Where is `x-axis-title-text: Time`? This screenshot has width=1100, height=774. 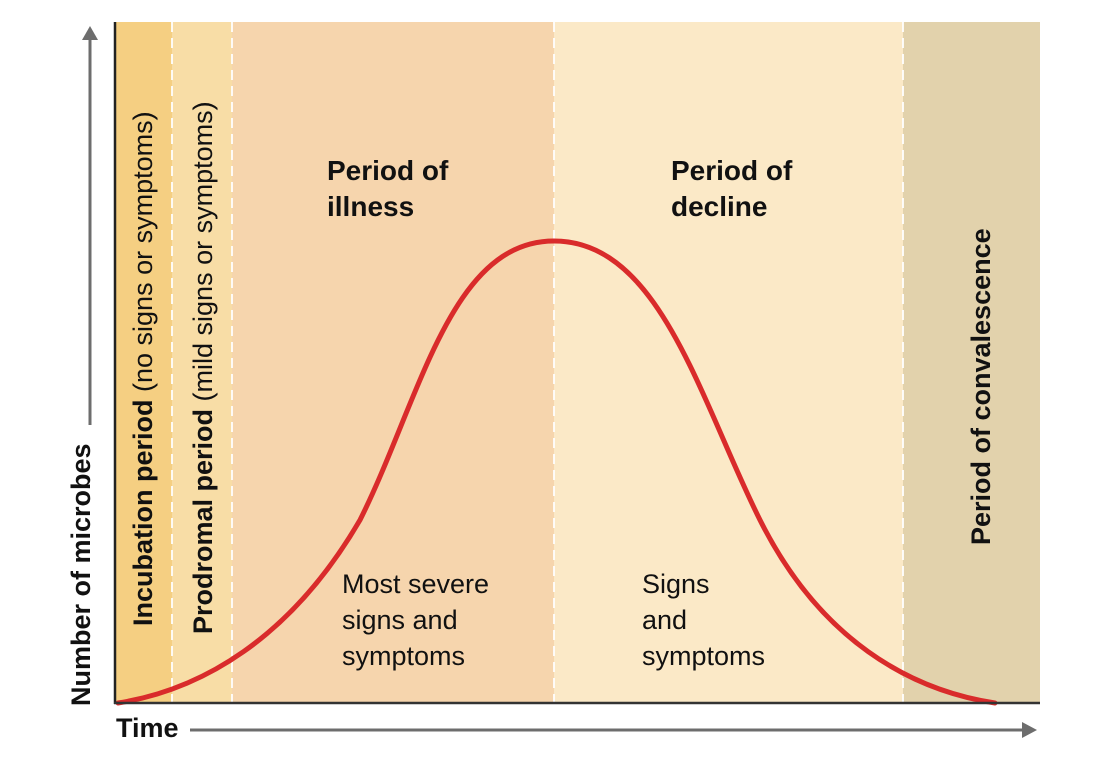
x-axis-title-text: Time is located at coordinates (147, 728).